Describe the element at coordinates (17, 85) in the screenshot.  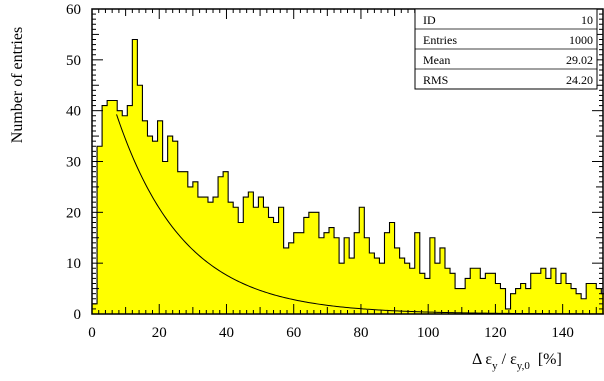
I see `y-axis-title: Number of entries` at that location.